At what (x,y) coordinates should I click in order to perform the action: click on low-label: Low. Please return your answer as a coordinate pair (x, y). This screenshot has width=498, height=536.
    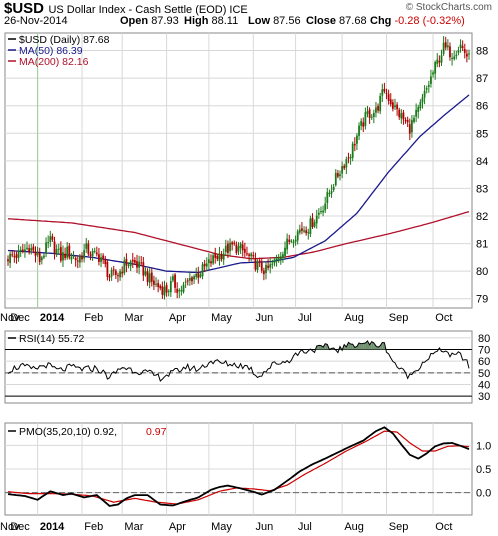
    Looking at the image, I should click on (259, 21).